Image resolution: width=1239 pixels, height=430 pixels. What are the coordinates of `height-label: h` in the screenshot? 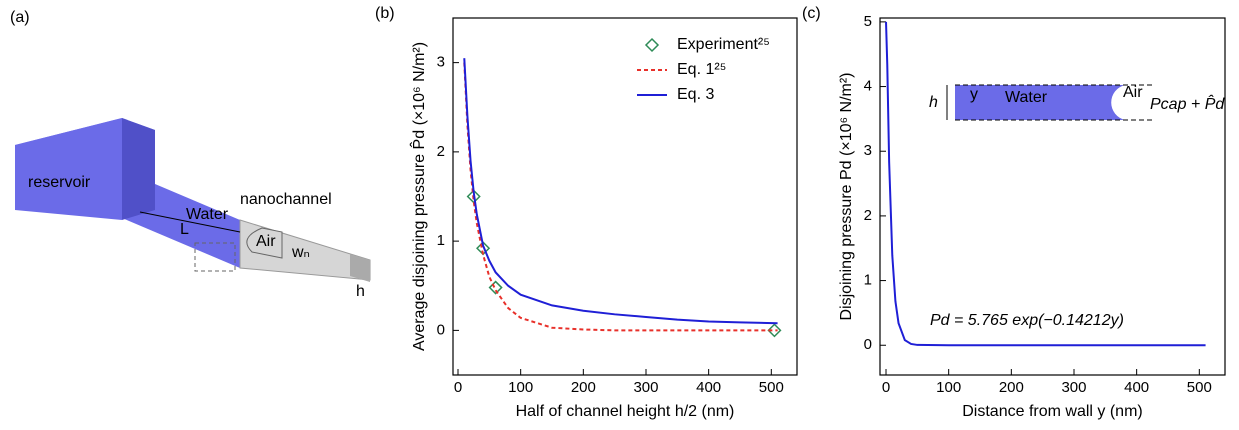 It's located at (360, 291).